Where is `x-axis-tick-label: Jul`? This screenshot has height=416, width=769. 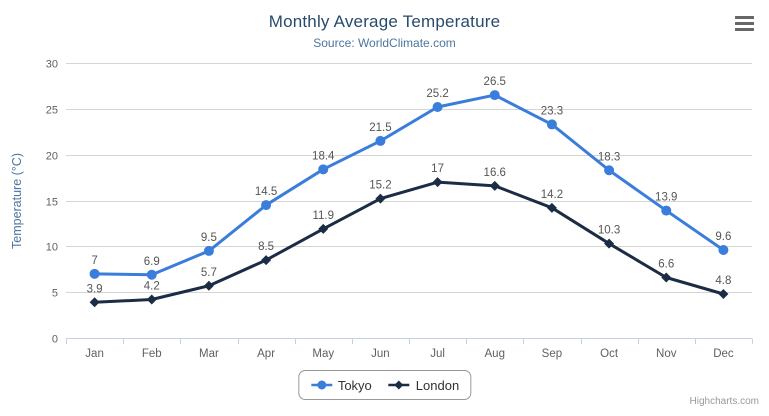
x-axis-tick-label: Jul is located at coordinates (437, 354).